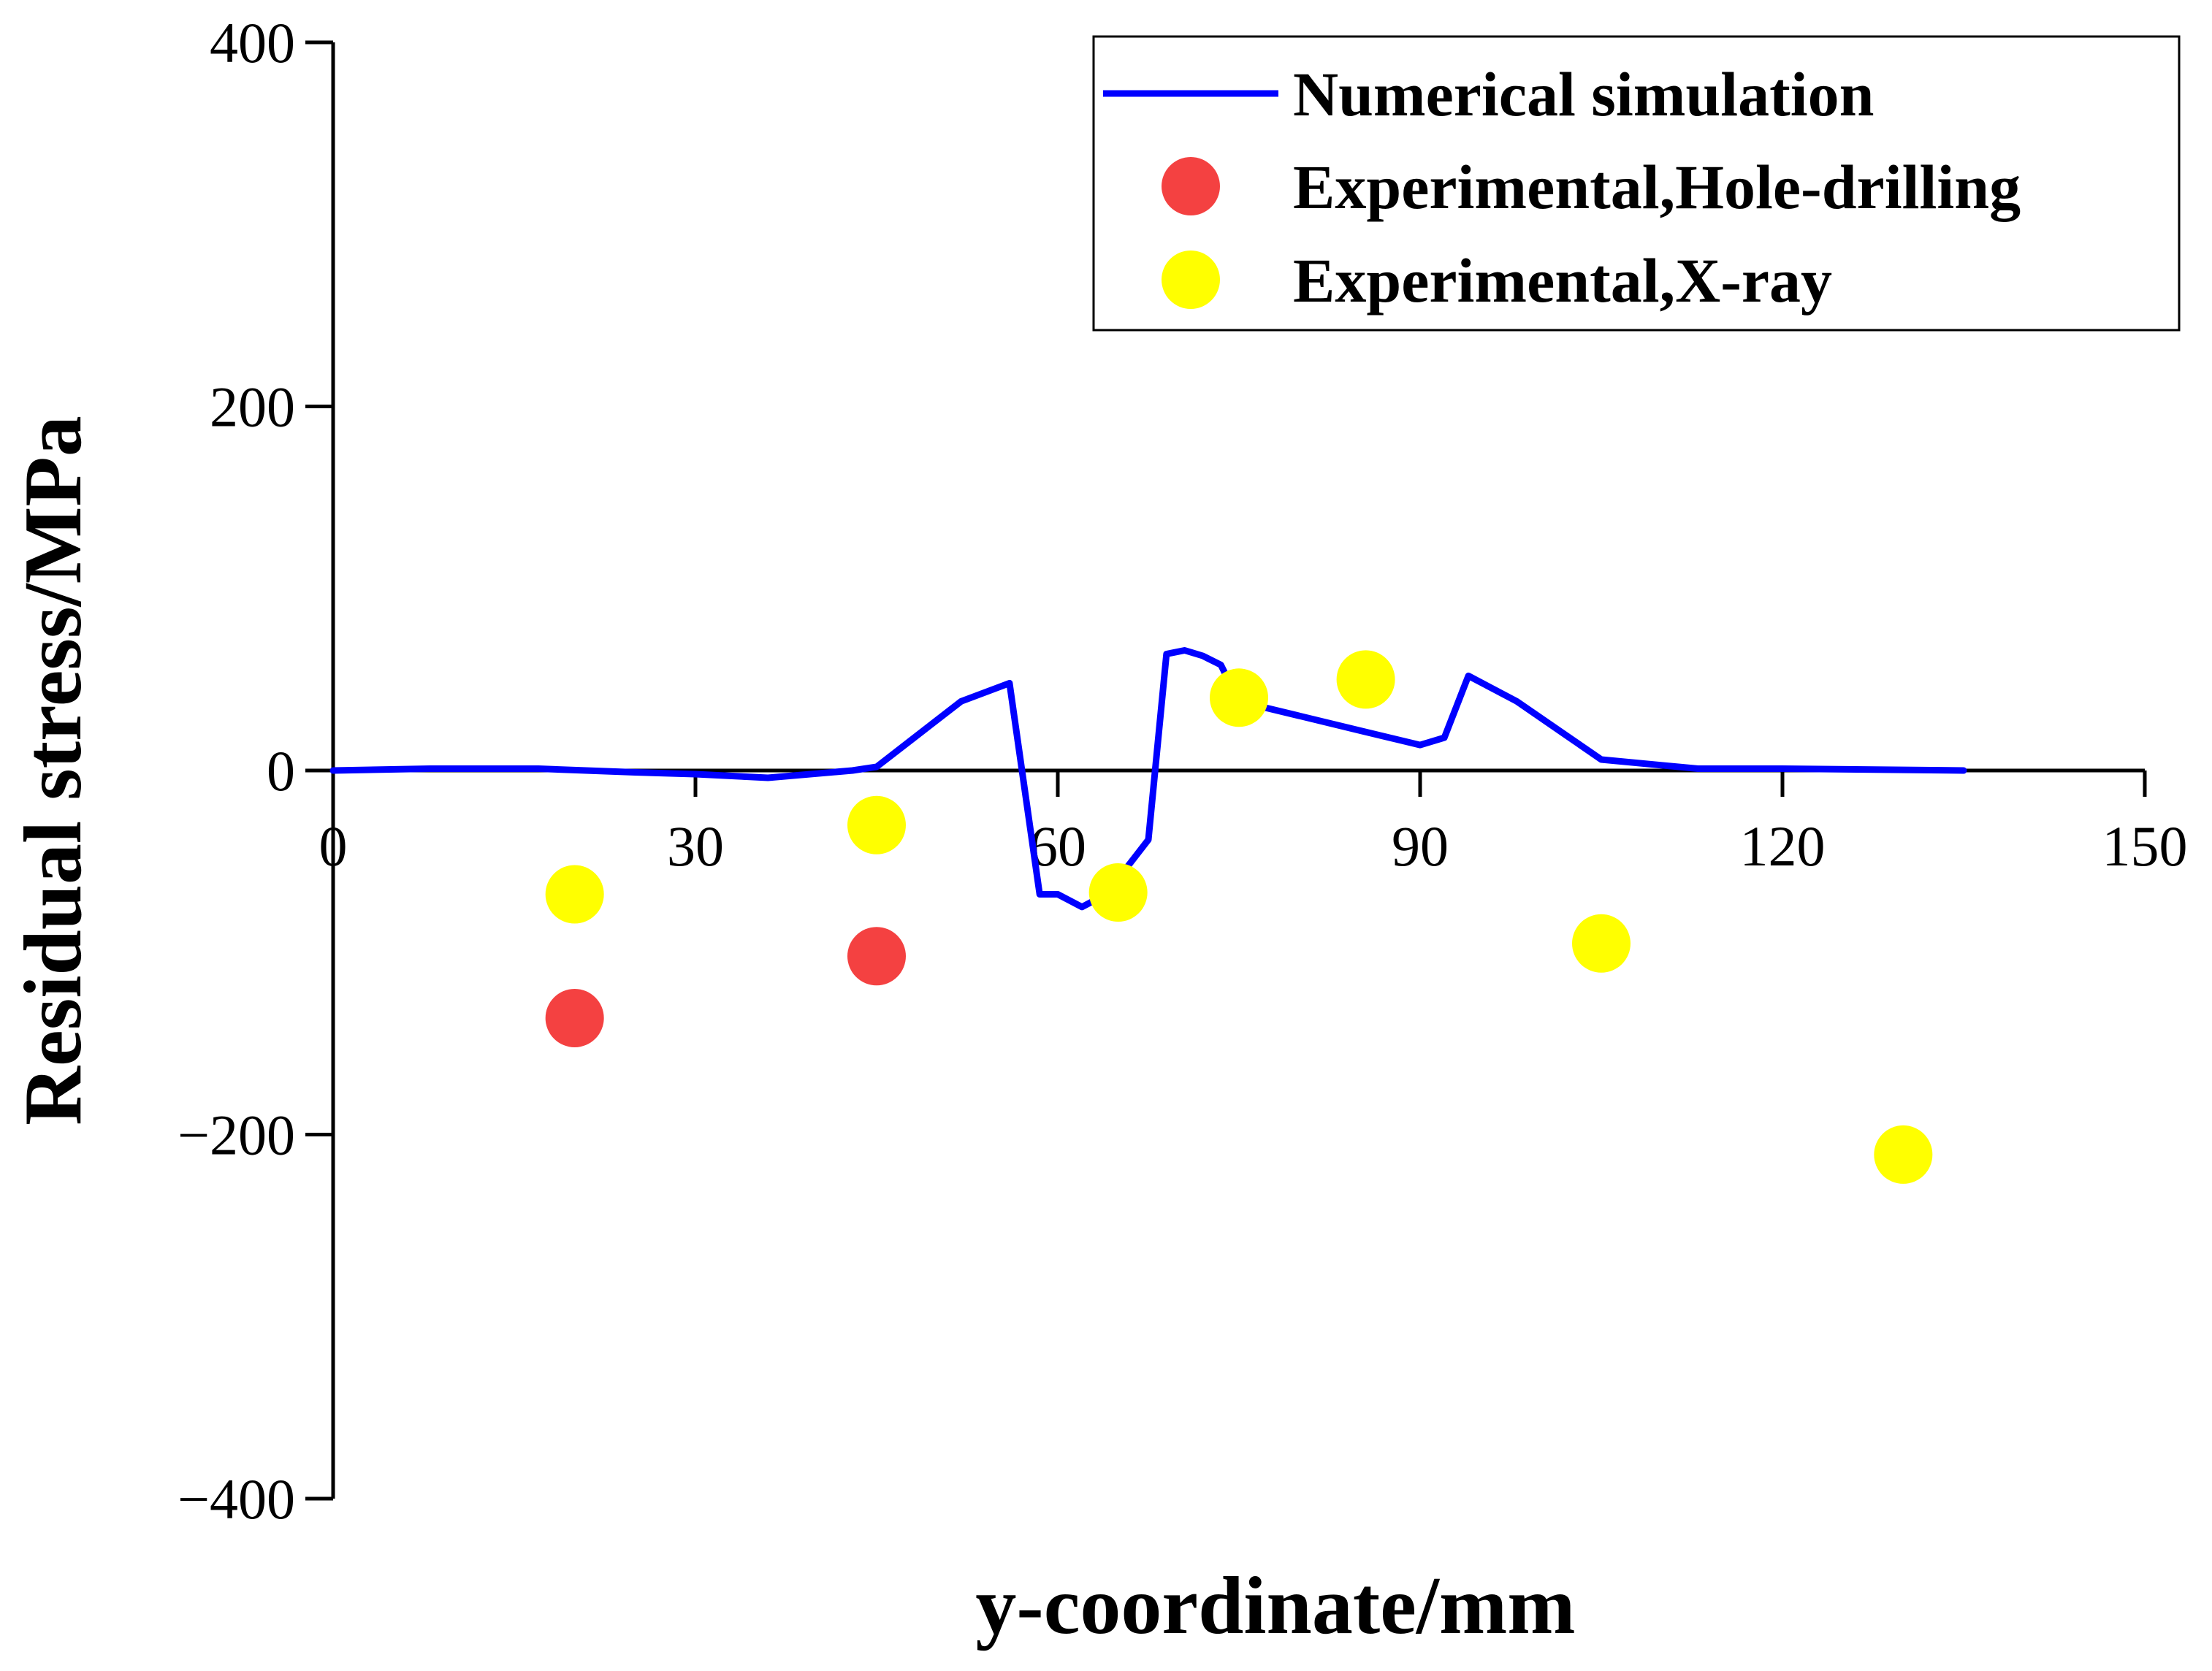  What do you see at coordinates (236, 1135) in the screenshot?
I see `y-tick-label: −200` at bounding box center [236, 1135].